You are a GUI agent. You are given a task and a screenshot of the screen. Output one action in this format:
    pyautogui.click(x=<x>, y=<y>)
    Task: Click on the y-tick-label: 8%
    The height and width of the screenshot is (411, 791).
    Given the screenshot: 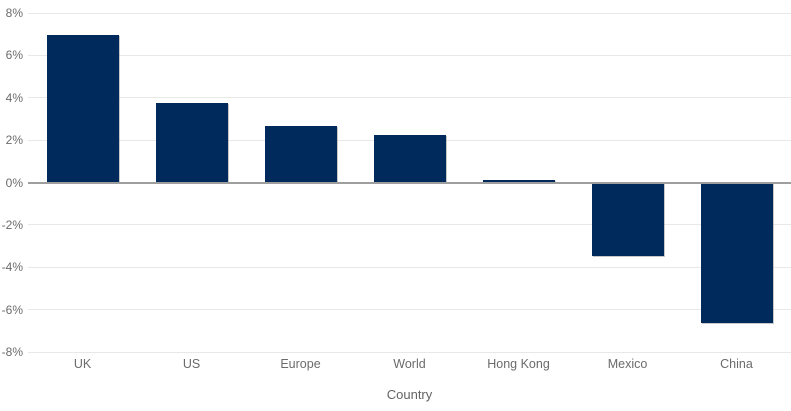 What is the action you would take?
    pyautogui.click(x=14, y=13)
    